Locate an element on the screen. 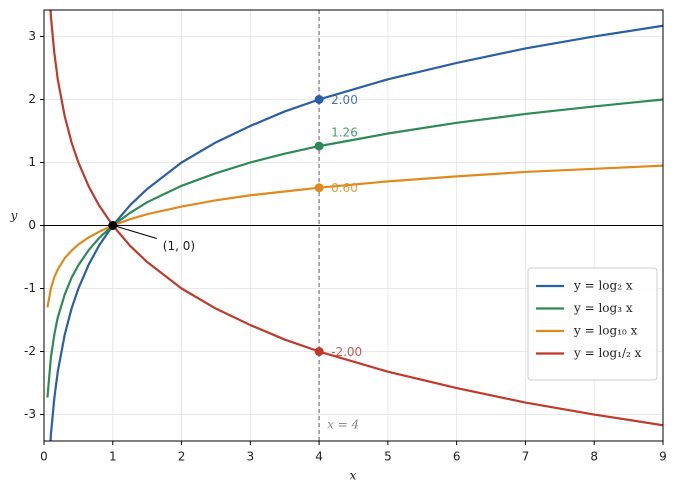  value-label: -2.00 is located at coordinates (346, 352).